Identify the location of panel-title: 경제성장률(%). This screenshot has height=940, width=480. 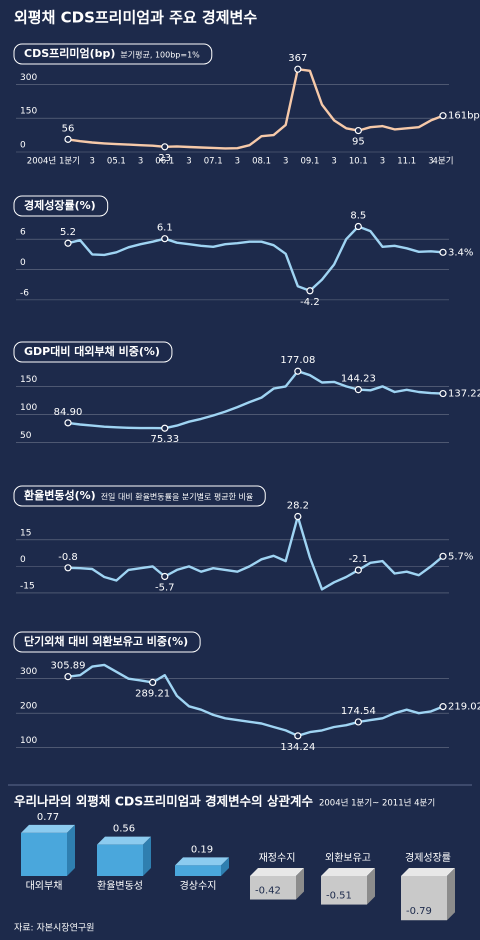
(60, 205).